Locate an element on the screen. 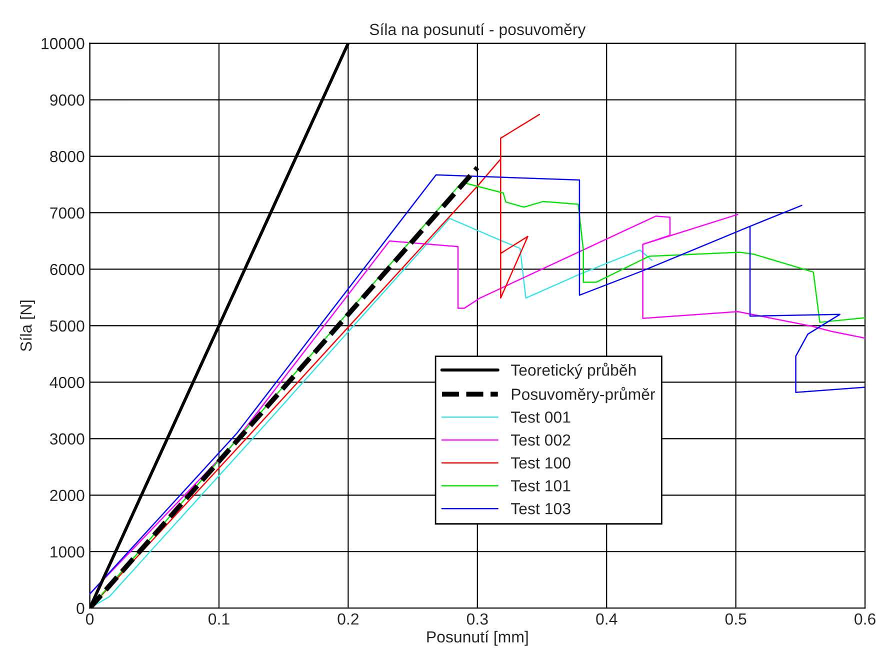 This screenshot has height=656, width=880. x-tick-label: 0.1 is located at coordinates (219, 619).